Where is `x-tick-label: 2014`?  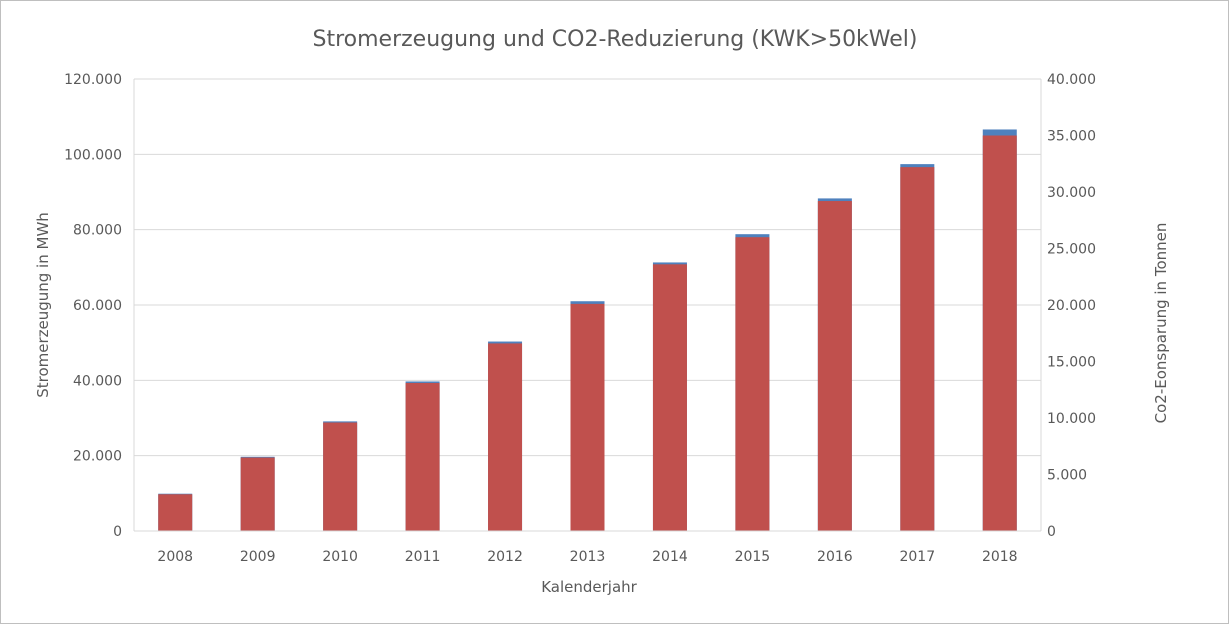
x-tick-label: 2014 is located at coordinates (670, 557).